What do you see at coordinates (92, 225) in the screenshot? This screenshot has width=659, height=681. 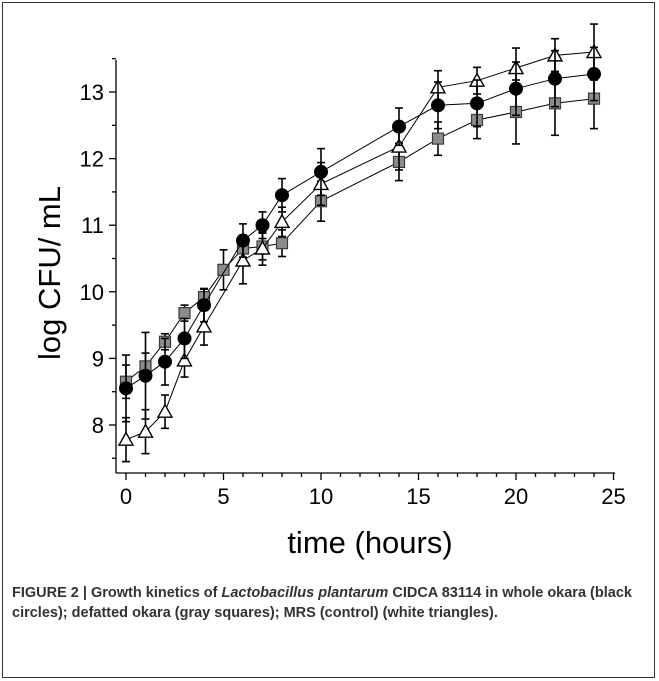 I see `y-tick-label: 11` at bounding box center [92, 225].